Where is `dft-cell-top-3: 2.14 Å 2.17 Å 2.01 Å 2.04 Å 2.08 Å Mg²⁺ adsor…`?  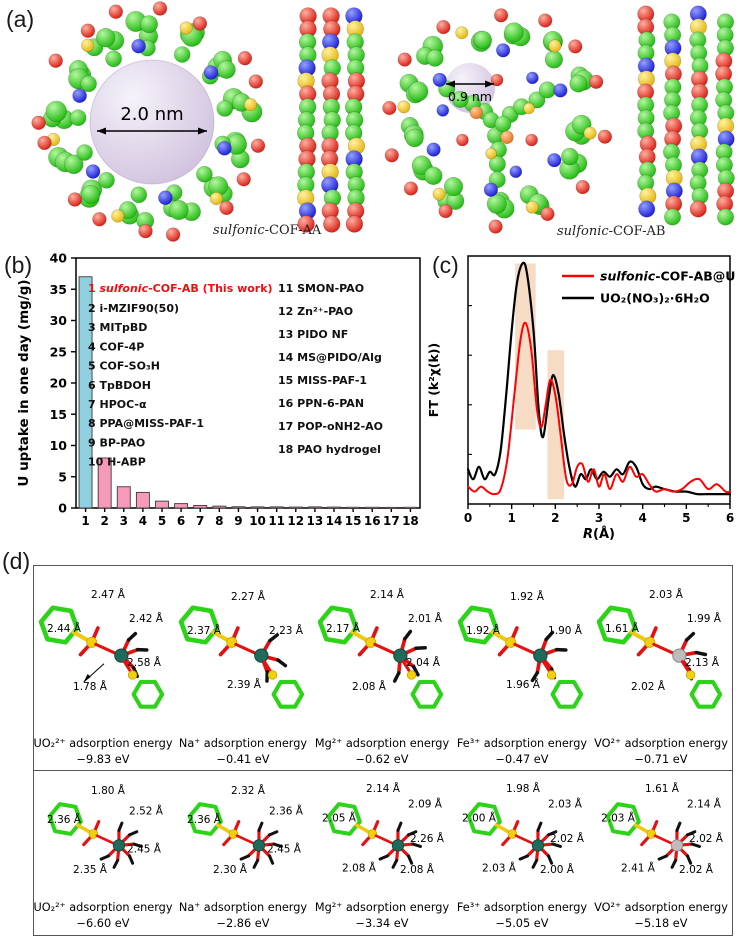 dft-cell-top-3: 2.14 Å 2.17 Å 2.01 Å 2.04 Å 2.08 Å Mg²⁺ adsor… is located at coordinates (382, 668).